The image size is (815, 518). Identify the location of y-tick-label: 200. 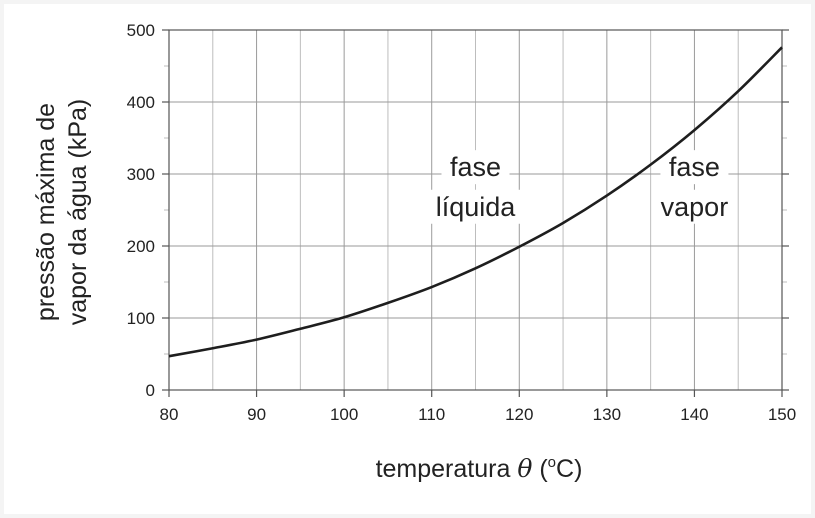
(141, 246).